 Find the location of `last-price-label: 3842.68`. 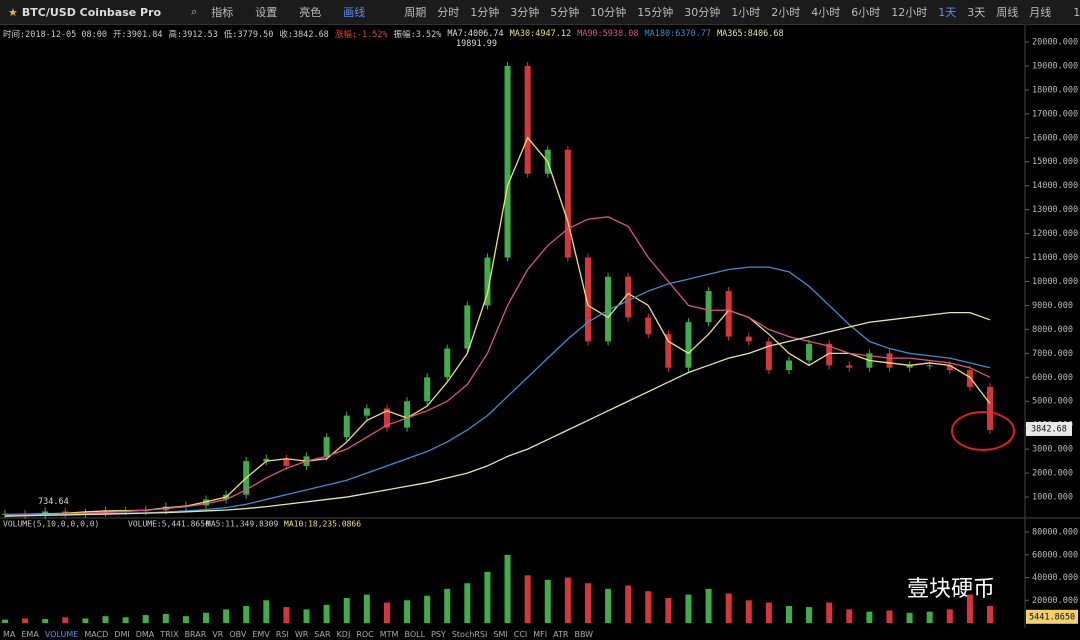

last-price-label: 3842.68 is located at coordinates (1049, 429).